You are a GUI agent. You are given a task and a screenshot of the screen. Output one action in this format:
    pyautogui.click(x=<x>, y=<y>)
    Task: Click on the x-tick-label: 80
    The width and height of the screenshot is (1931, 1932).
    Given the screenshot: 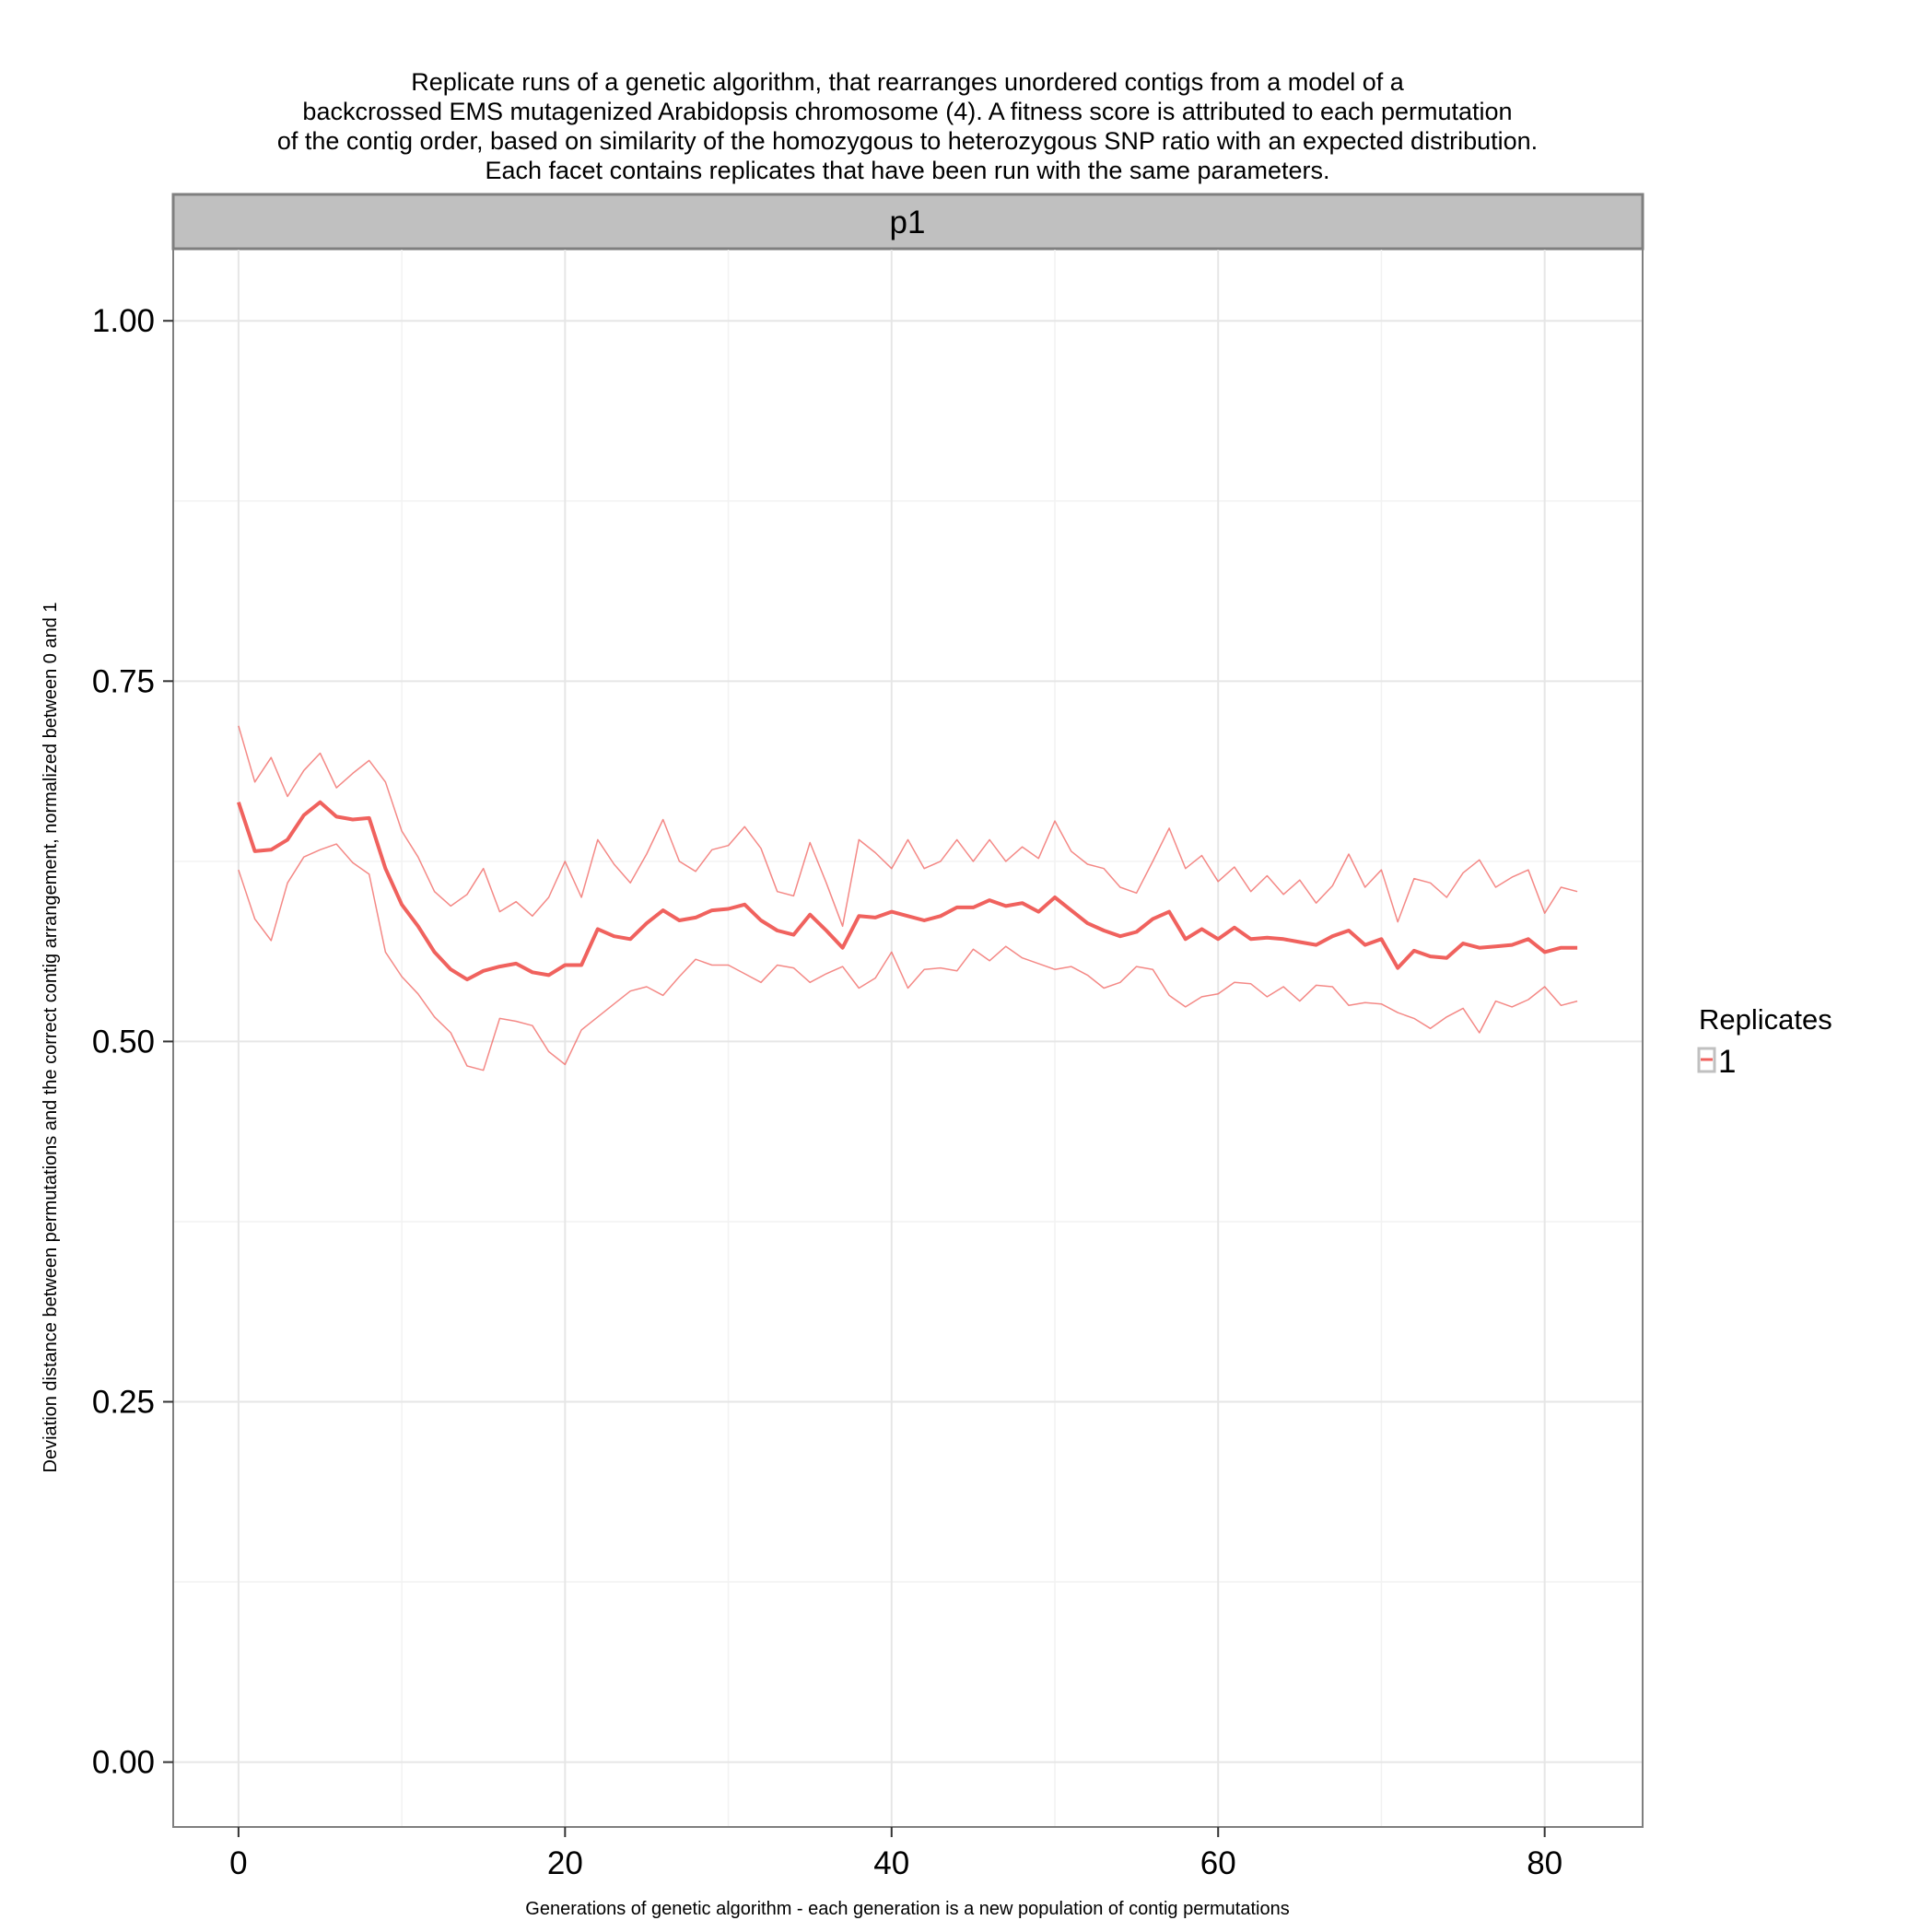 What is the action you would take?
    pyautogui.click(x=1544, y=1863)
    